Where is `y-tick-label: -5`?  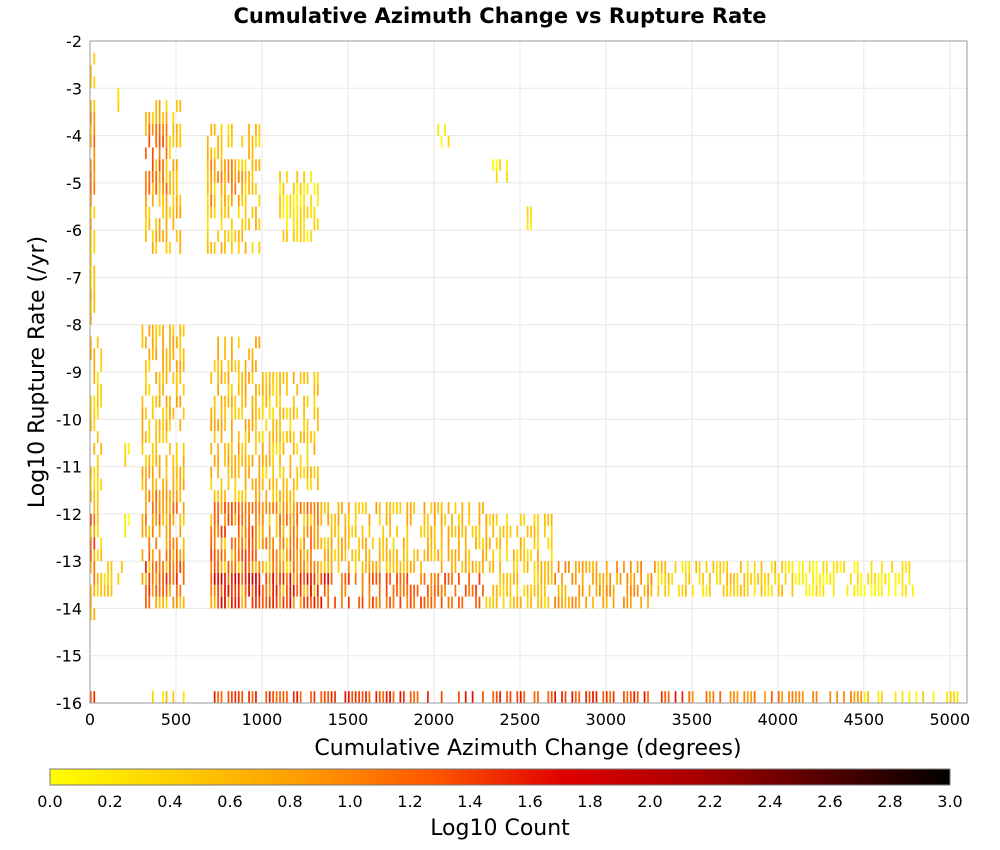 y-tick-label: -5 is located at coordinates (74, 183).